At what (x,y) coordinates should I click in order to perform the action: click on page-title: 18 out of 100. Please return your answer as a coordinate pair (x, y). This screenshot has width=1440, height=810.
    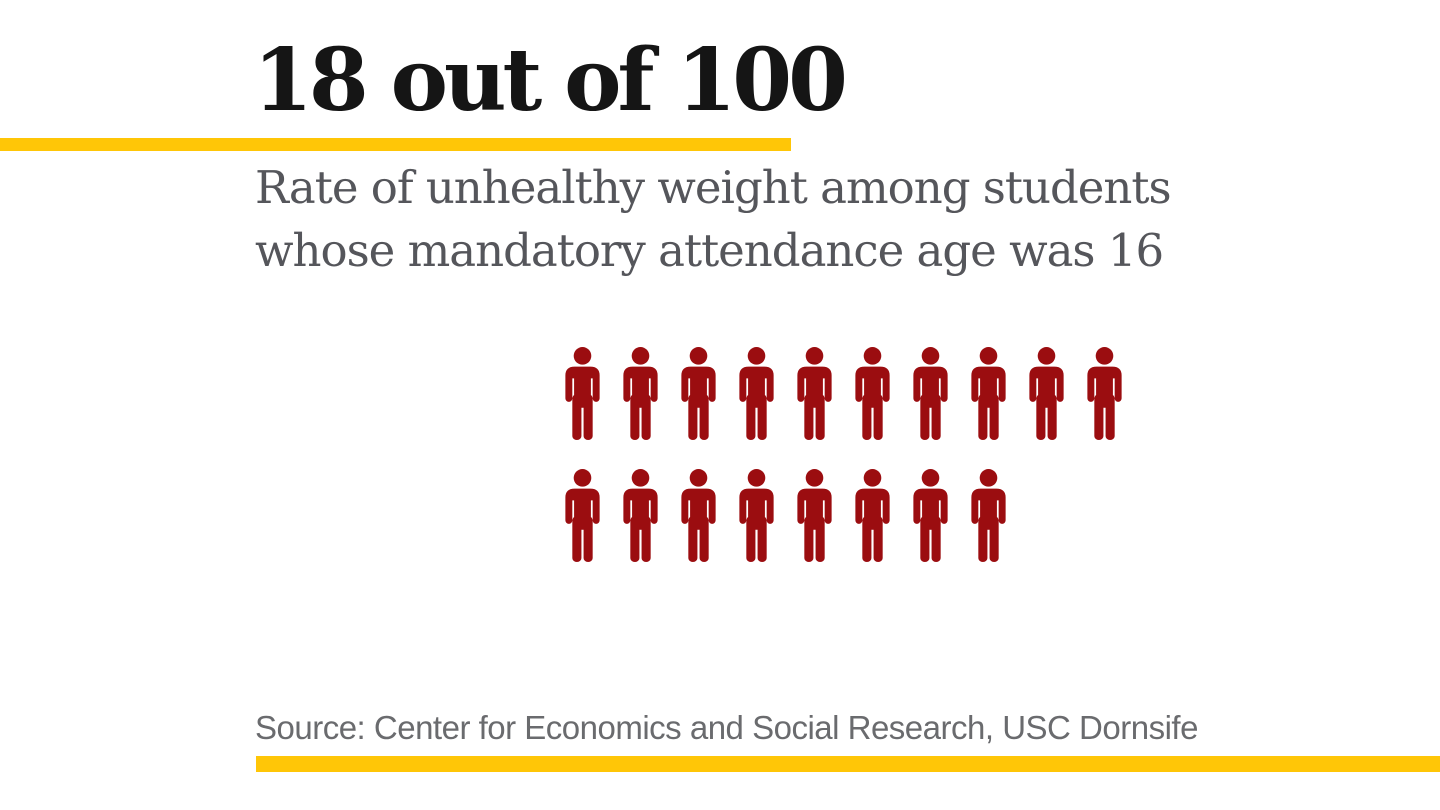
    Looking at the image, I should click on (550, 80).